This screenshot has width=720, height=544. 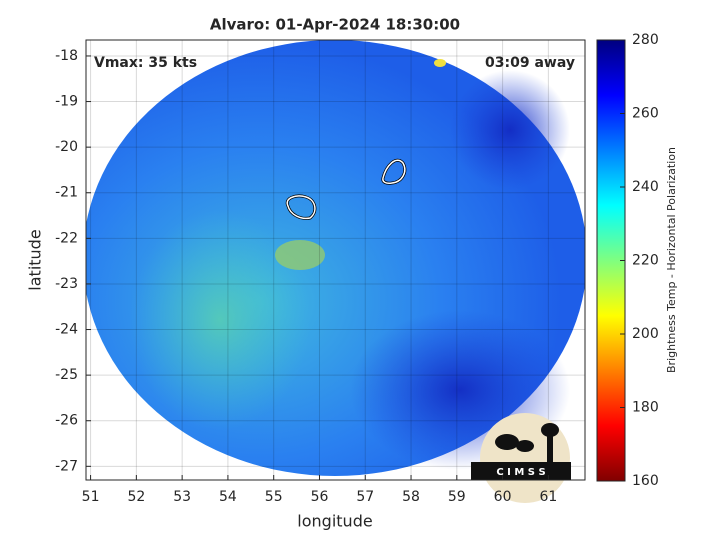 I want to click on logo-text: C I M S S, so click(x=520, y=472).